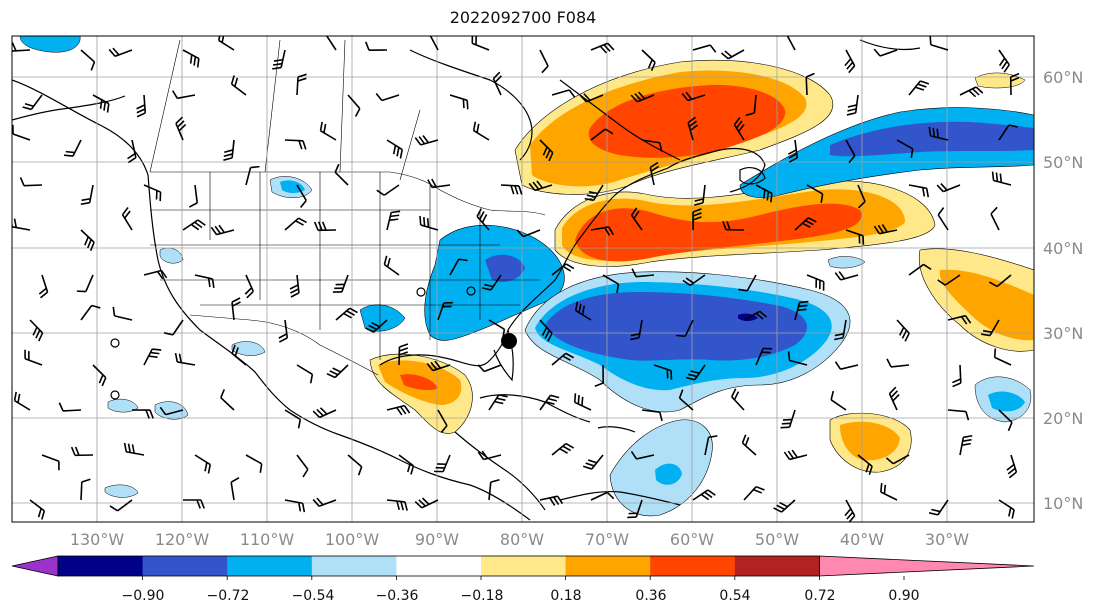  Describe the element at coordinates (650, 596) in the screenshot. I see `colorbar-tick-label: 0.36` at that location.